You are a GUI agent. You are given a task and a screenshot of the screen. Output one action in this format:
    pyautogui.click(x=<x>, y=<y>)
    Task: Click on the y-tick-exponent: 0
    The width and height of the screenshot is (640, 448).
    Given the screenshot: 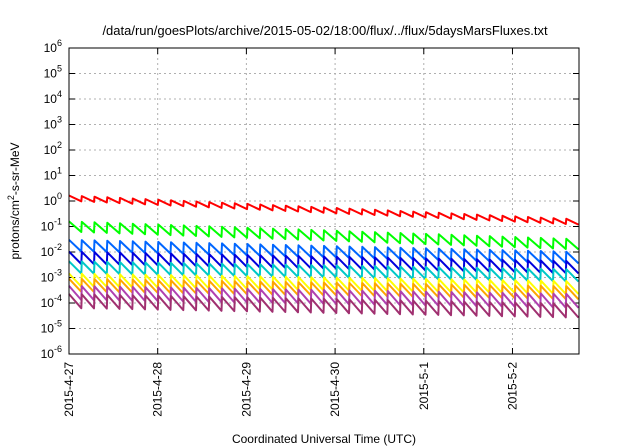 What is the action you would take?
    pyautogui.click(x=59, y=196)
    